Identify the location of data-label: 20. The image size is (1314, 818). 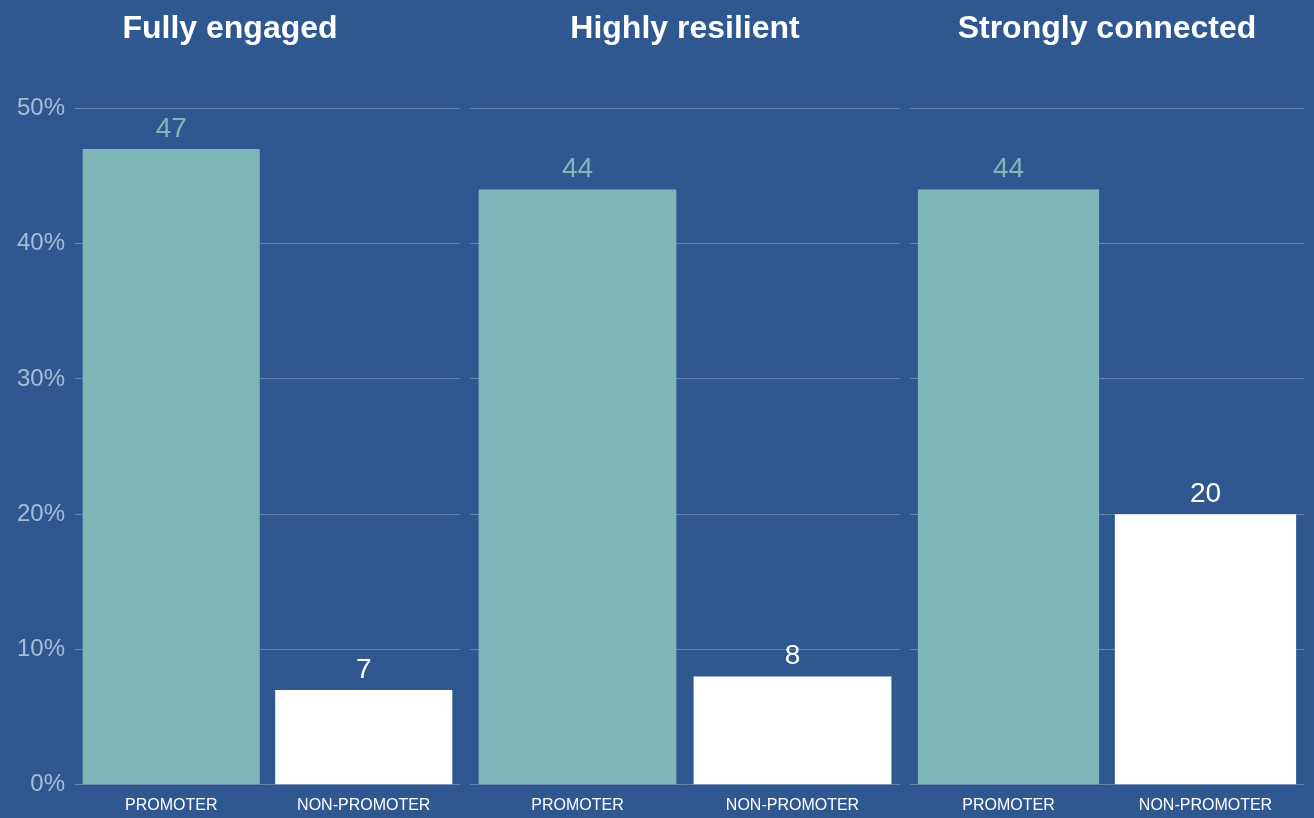
(1205, 492).